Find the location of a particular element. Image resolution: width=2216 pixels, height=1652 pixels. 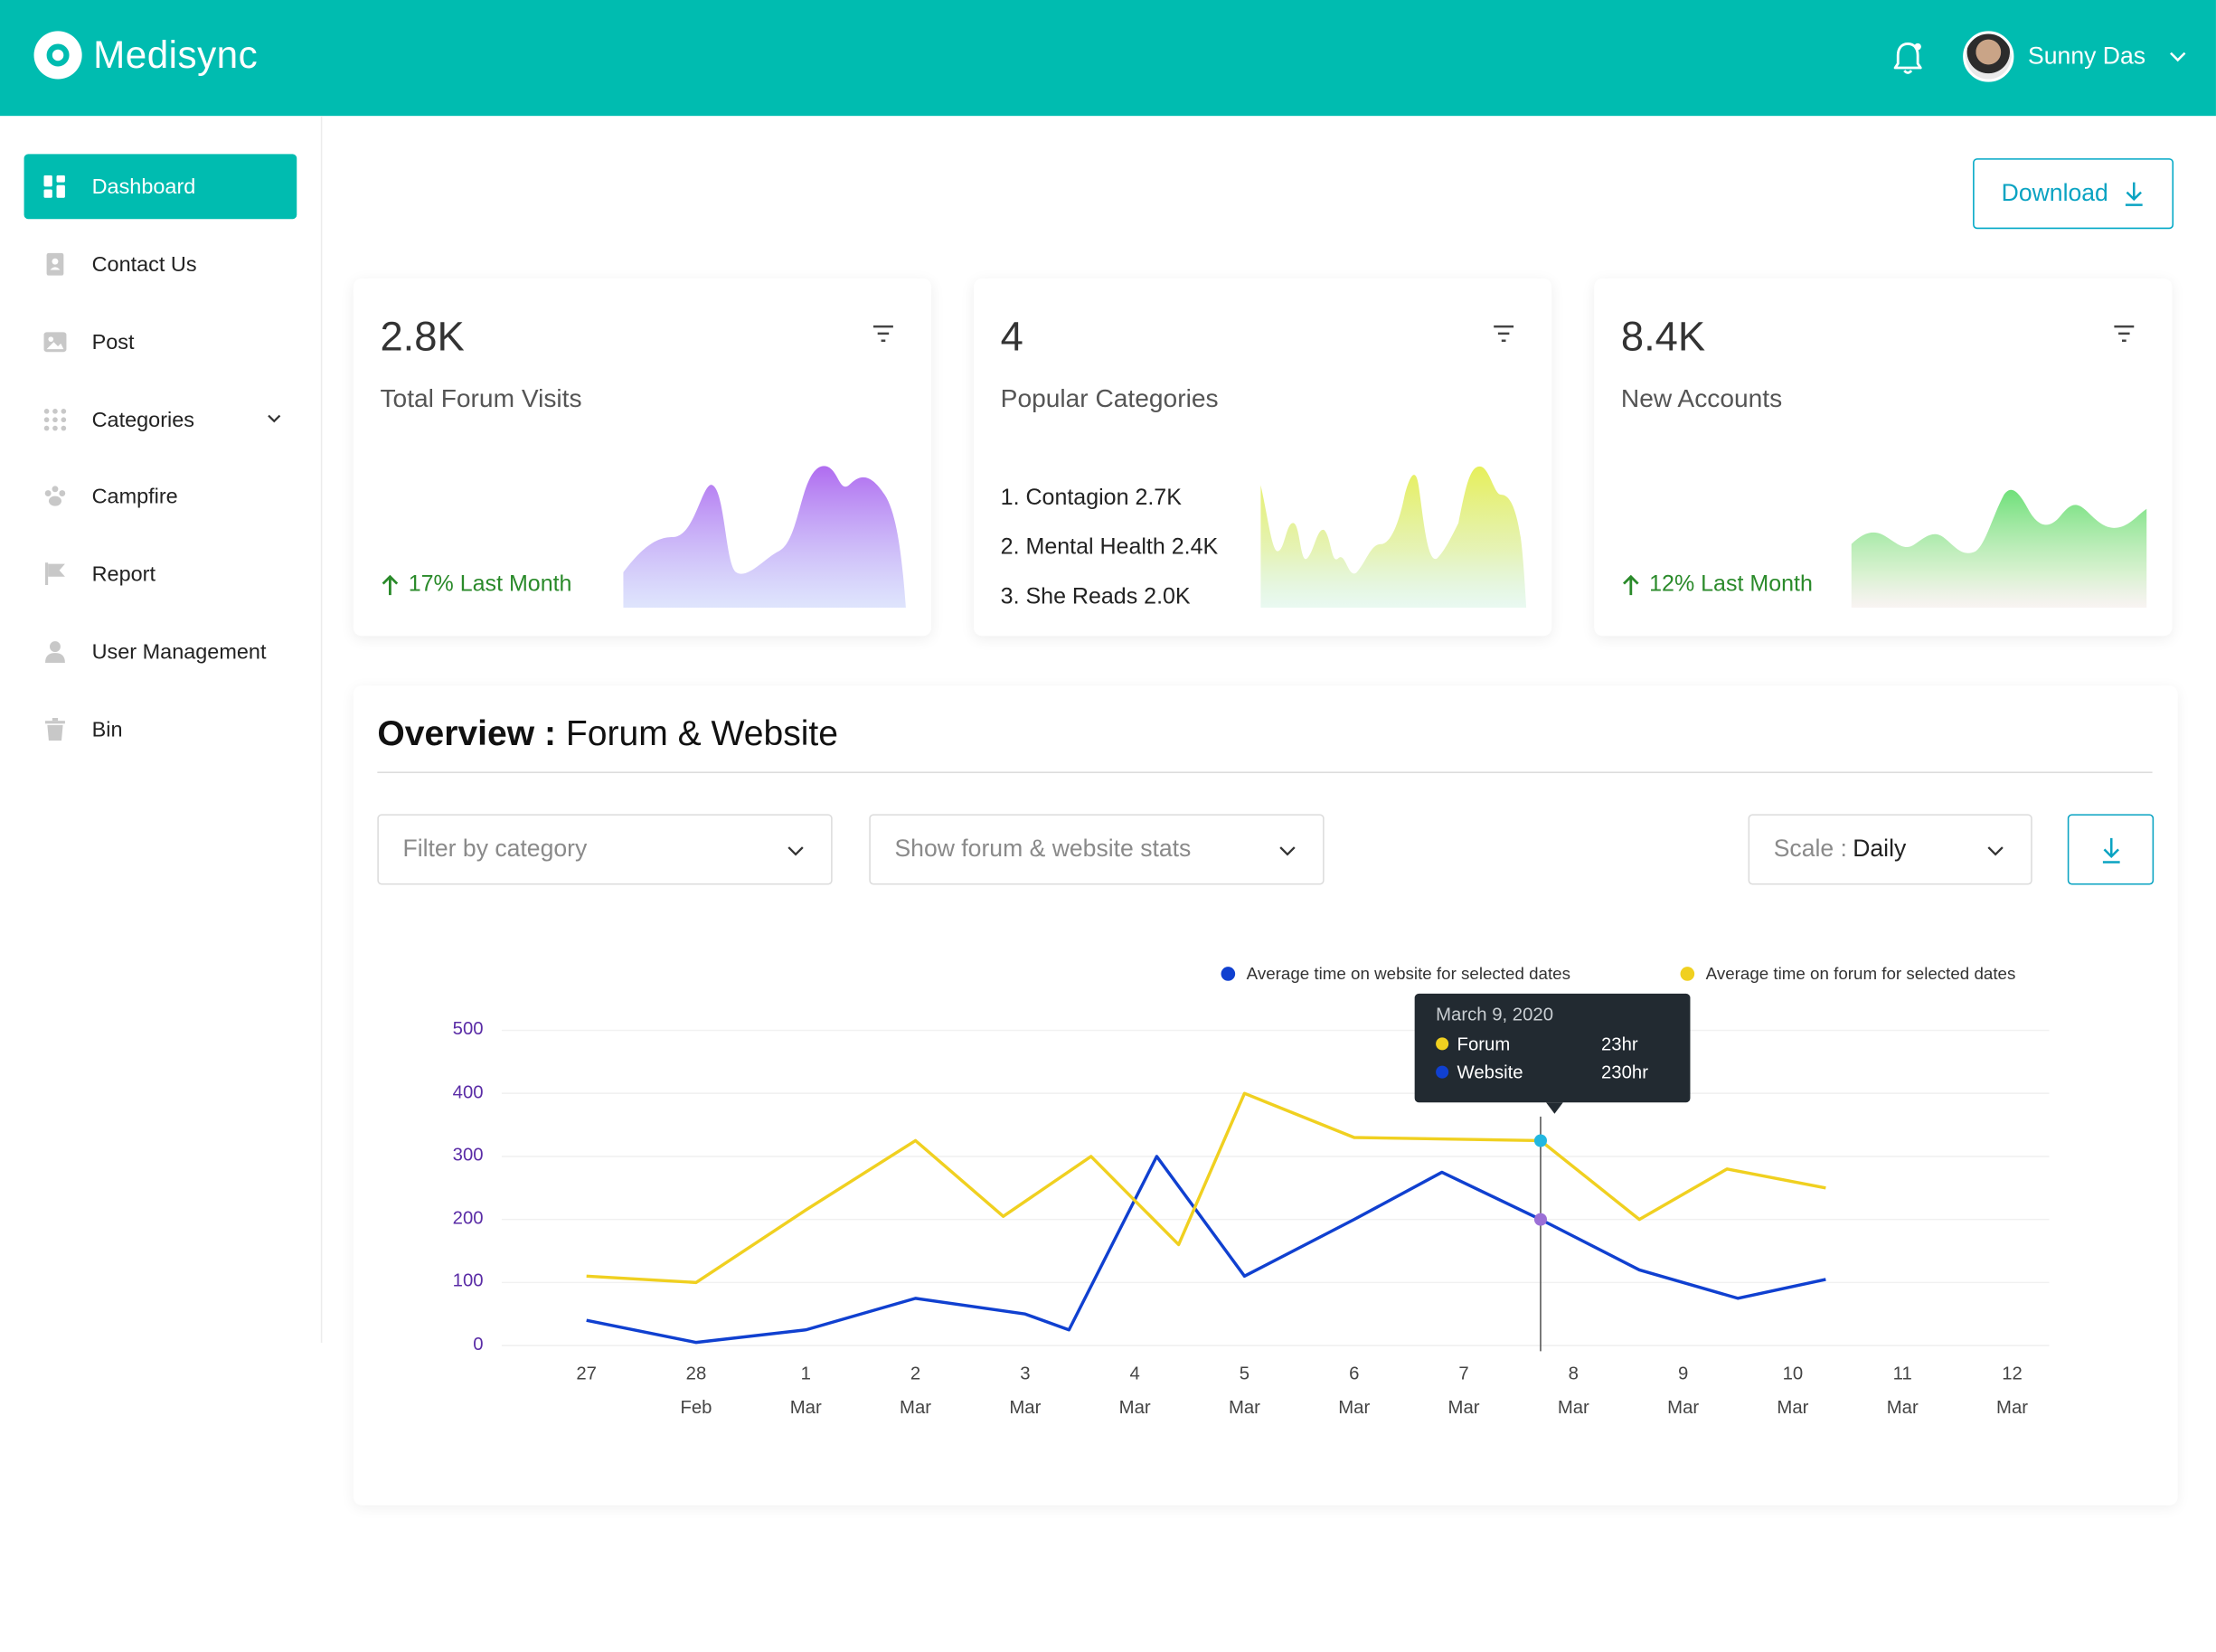

arrow-up-icon is located at coordinates (390, 585).